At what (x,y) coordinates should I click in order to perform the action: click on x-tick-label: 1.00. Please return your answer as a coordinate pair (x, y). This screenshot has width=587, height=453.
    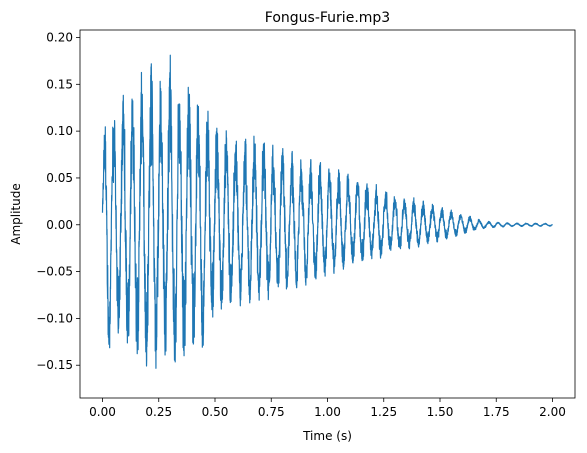
    Looking at the image, I should click on (327, 412).